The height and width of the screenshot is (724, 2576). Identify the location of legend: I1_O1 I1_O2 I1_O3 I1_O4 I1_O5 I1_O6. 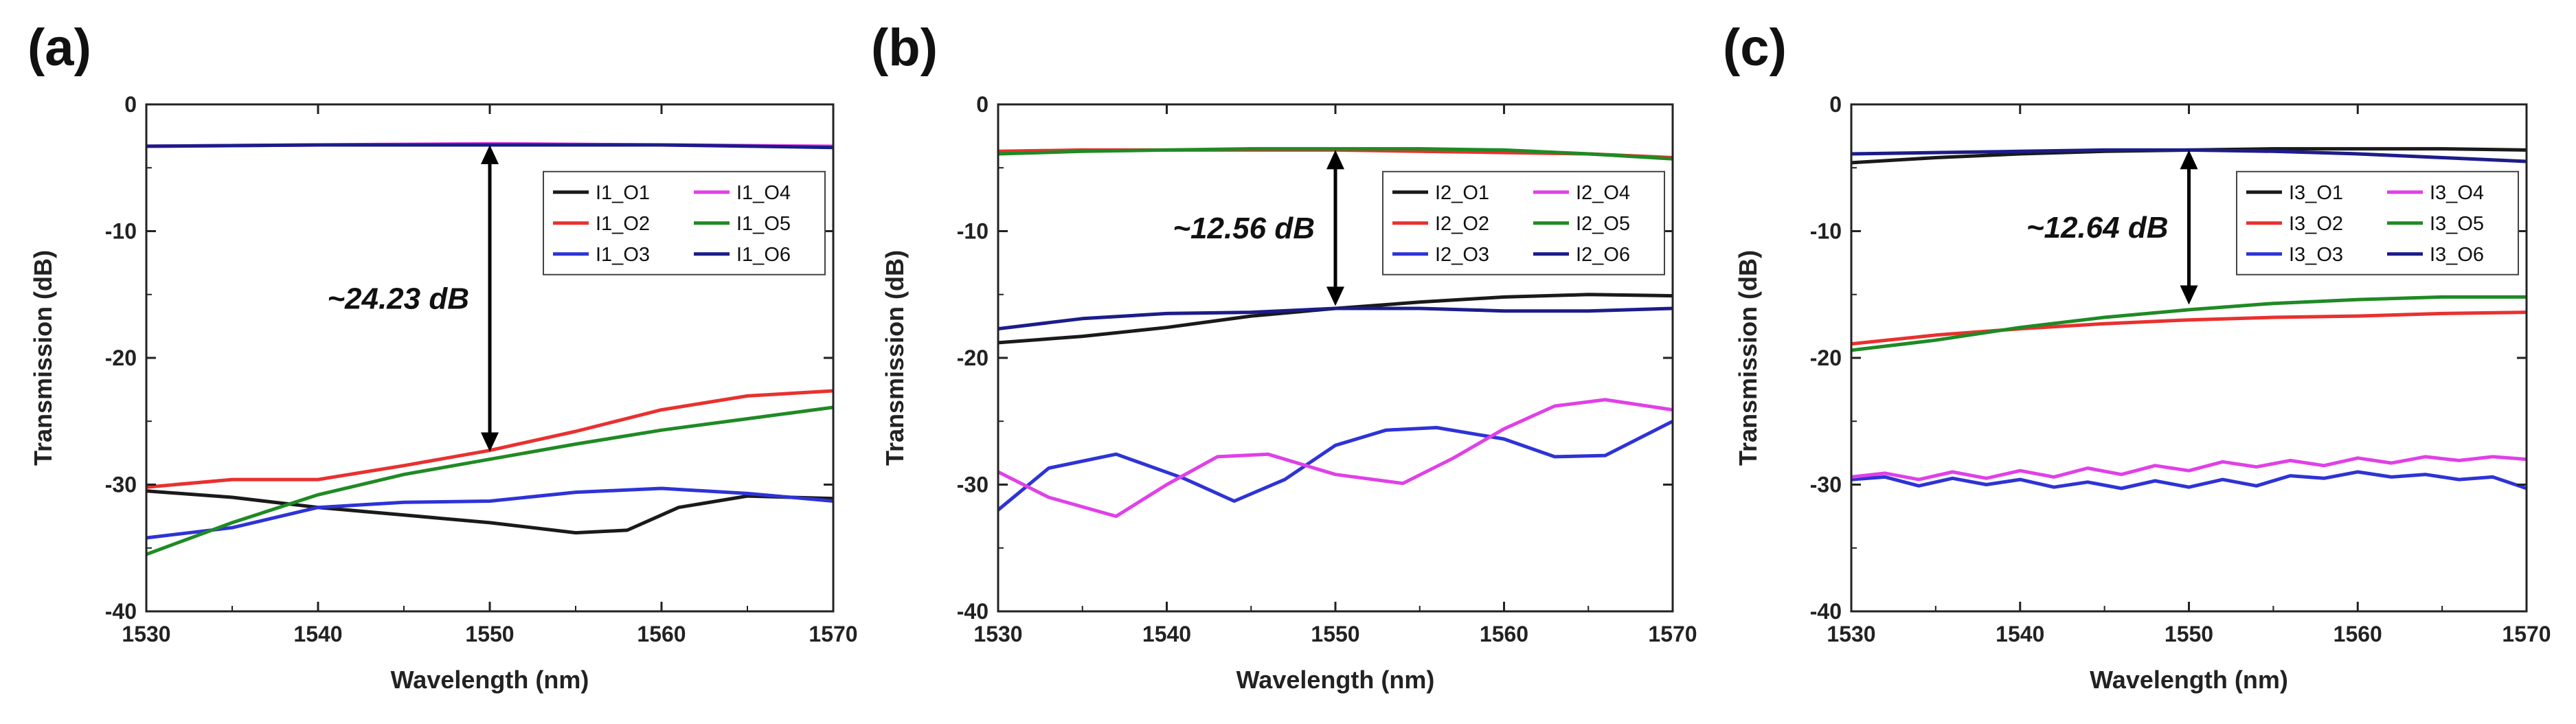
(684, 222).